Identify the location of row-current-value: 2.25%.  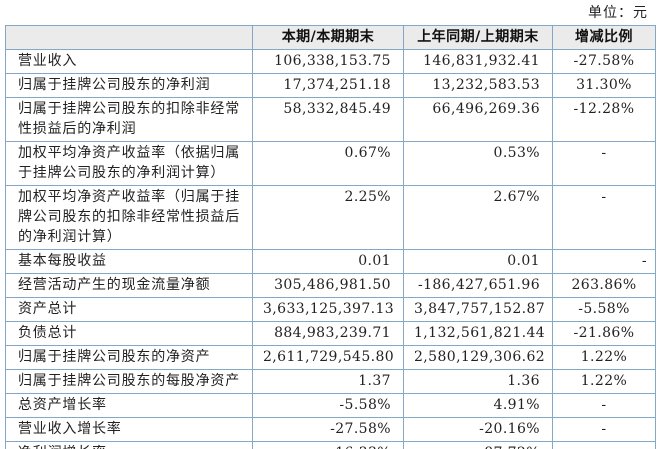
(328, 217).